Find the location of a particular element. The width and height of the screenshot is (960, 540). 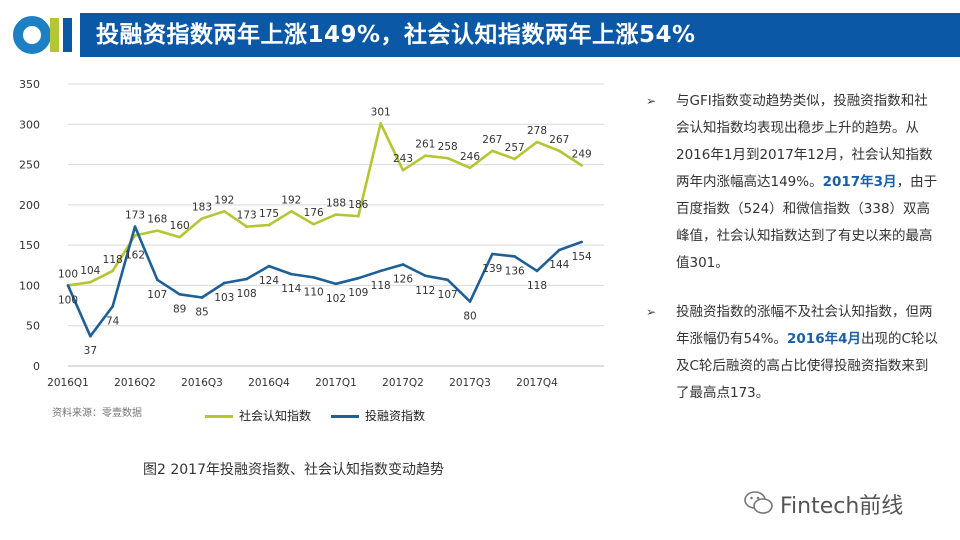

wechat-icon is located at coordinates (758, 502).